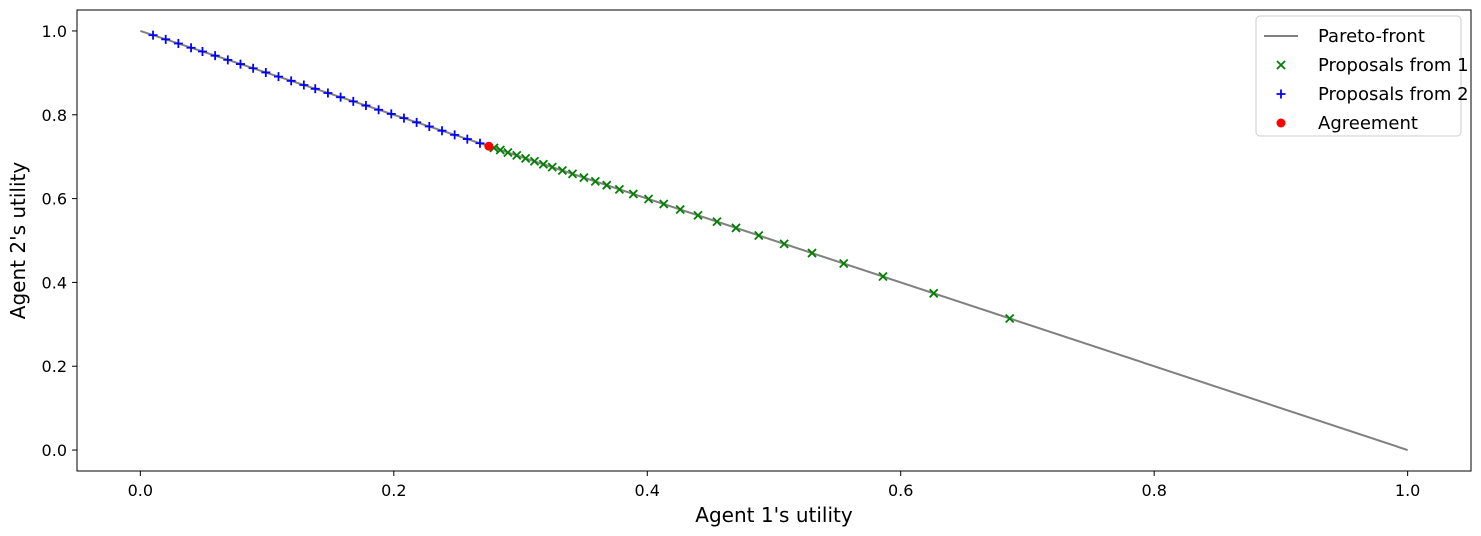 The width and height of the screenshot is (1481, 536). Describe the element at coordinates (54, 115) in the screenshot. I see `y-tick-label: 0.8` at that location.